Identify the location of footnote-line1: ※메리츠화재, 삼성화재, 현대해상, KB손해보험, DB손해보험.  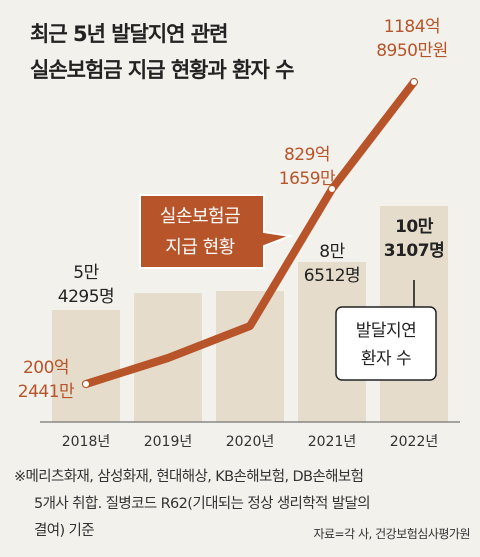
(189, 477).